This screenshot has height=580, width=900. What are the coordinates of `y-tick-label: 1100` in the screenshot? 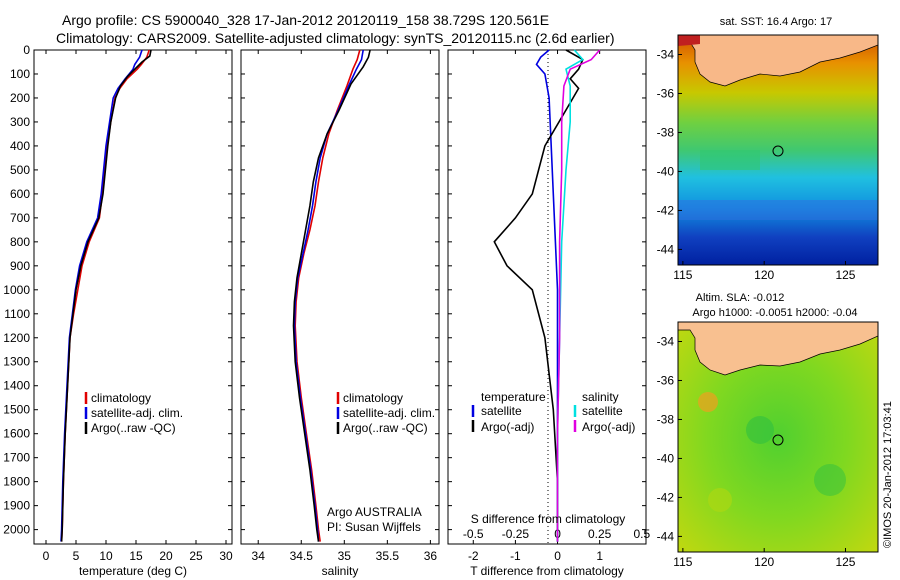 It's located at (17, 314).